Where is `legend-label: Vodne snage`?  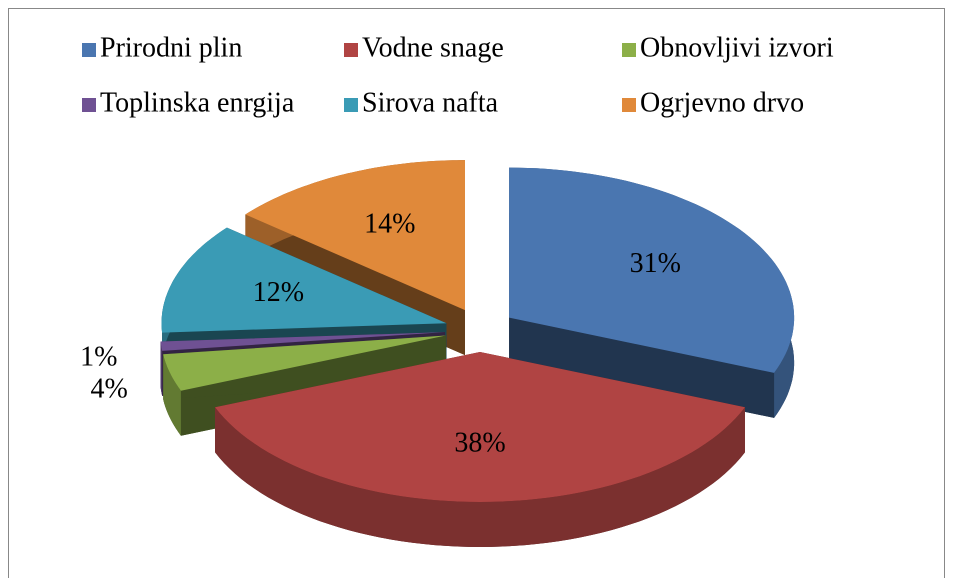
legend-label: Vodne snage is located at coordinates (433, 47).